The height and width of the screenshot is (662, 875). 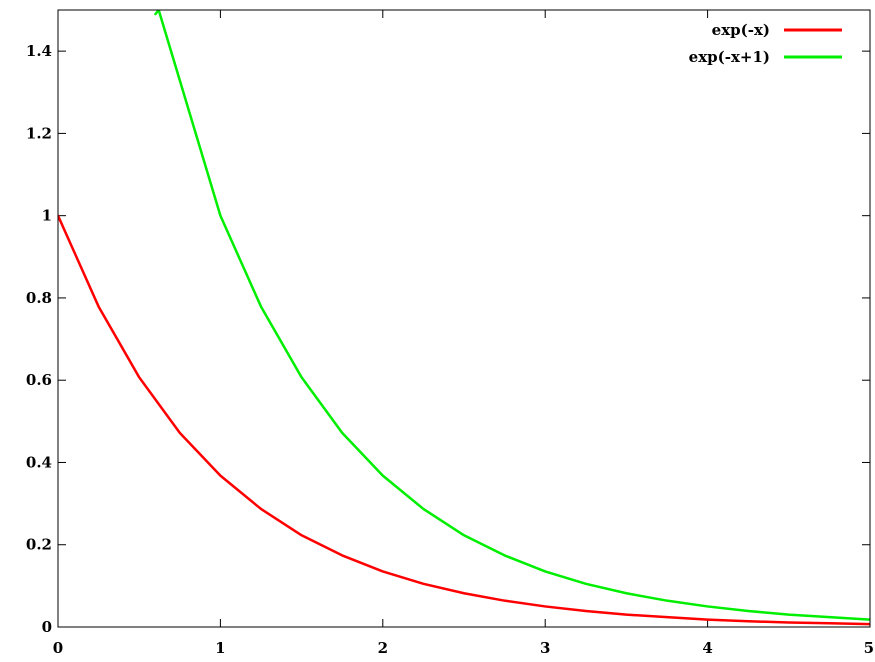 What do you see at coordinates (545, 648) in the screenshot?
I see `x-tick-label: 3` at bounding box center [545, 648].